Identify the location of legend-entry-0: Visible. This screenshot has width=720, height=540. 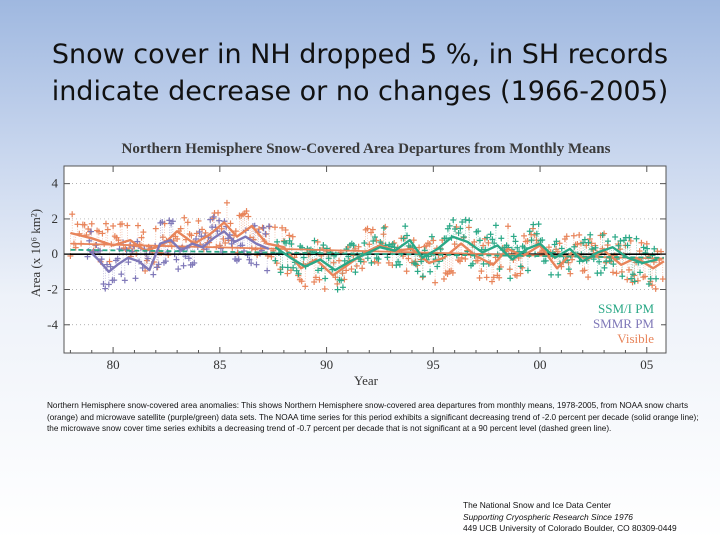
(635, 338).